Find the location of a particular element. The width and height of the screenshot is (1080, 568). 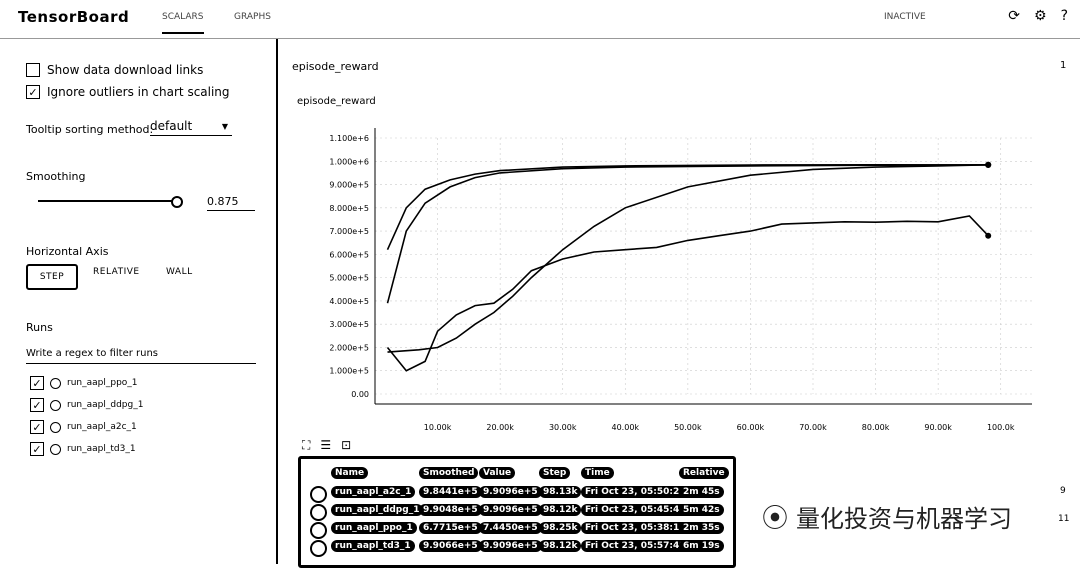

x-tick-label: 100.0k is located at coordinates (1001, 427).